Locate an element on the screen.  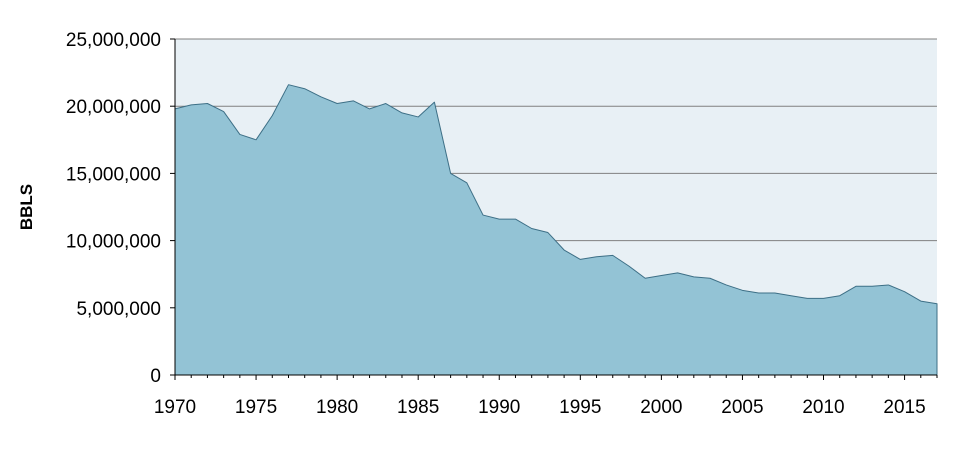
x-tick-label-7: 2005 is located at coordinates (742, 407).